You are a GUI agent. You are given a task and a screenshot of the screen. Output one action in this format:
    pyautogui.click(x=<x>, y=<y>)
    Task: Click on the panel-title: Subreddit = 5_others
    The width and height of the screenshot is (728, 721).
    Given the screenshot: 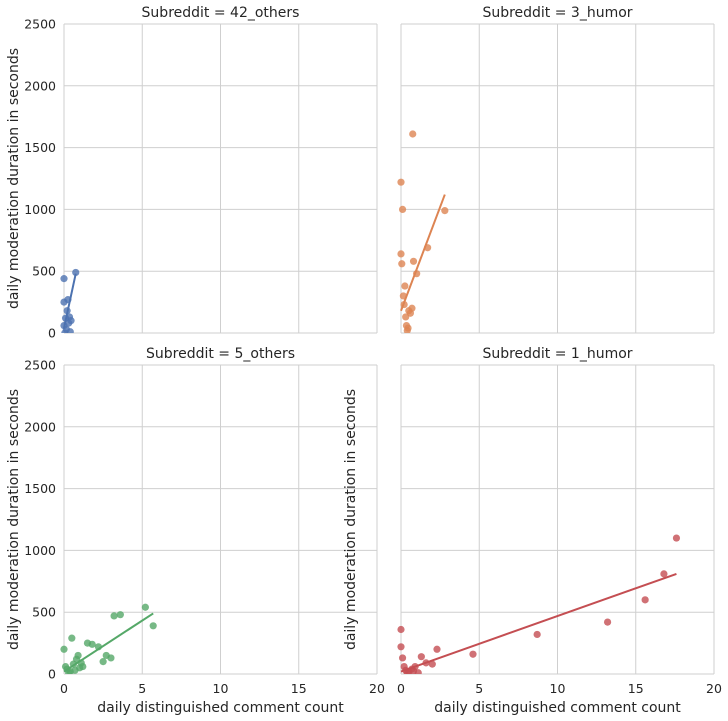 What is the action you would take?
    pyautogui.click(x=220, y=354)
    